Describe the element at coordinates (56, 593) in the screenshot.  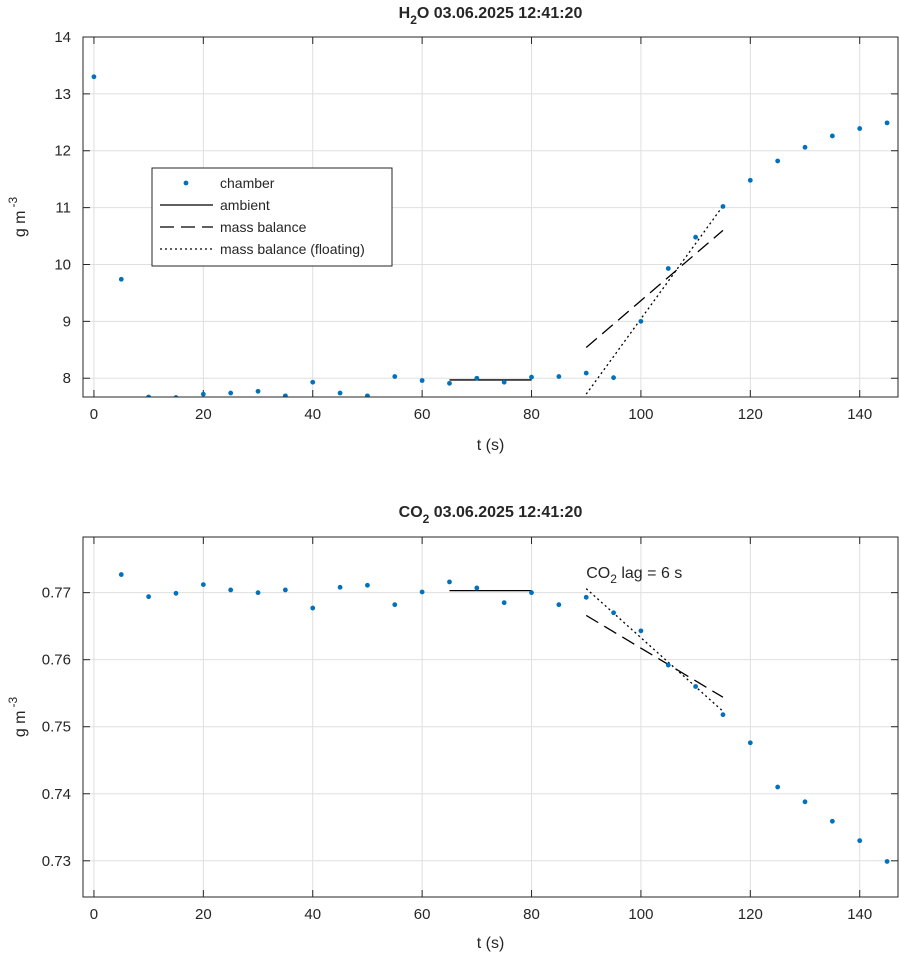
I see `y-tick-label: 0.77` at that location.